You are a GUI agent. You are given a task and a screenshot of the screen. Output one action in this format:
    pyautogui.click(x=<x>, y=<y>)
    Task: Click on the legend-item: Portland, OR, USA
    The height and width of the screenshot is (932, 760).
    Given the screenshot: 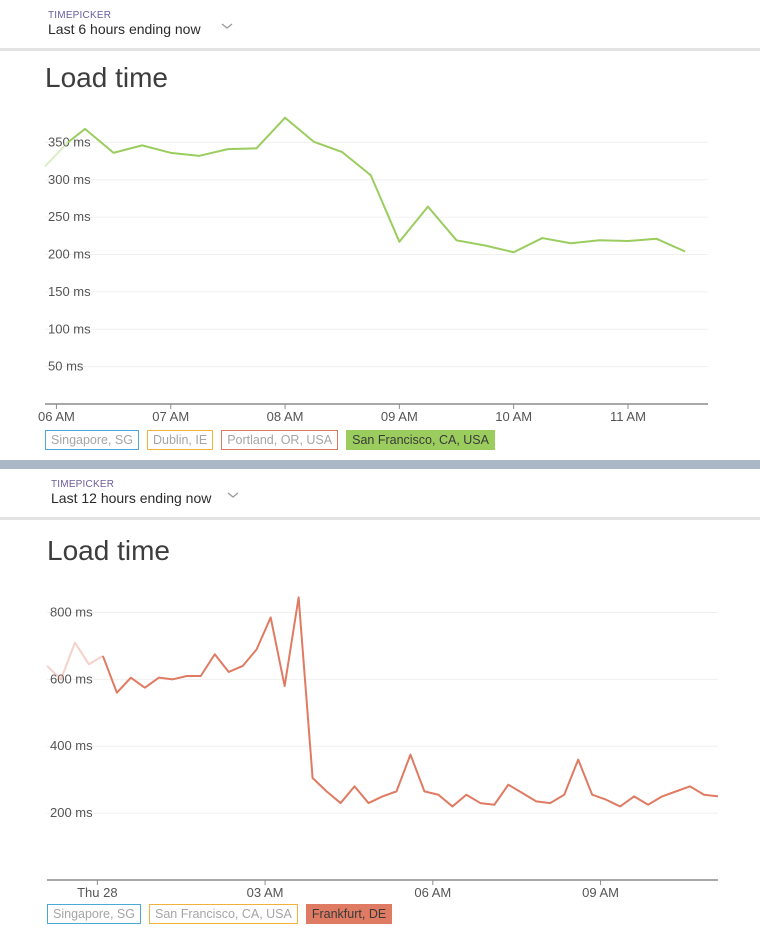 What is the action you would take?
    pyautogui.click(x=280, y=440)
    